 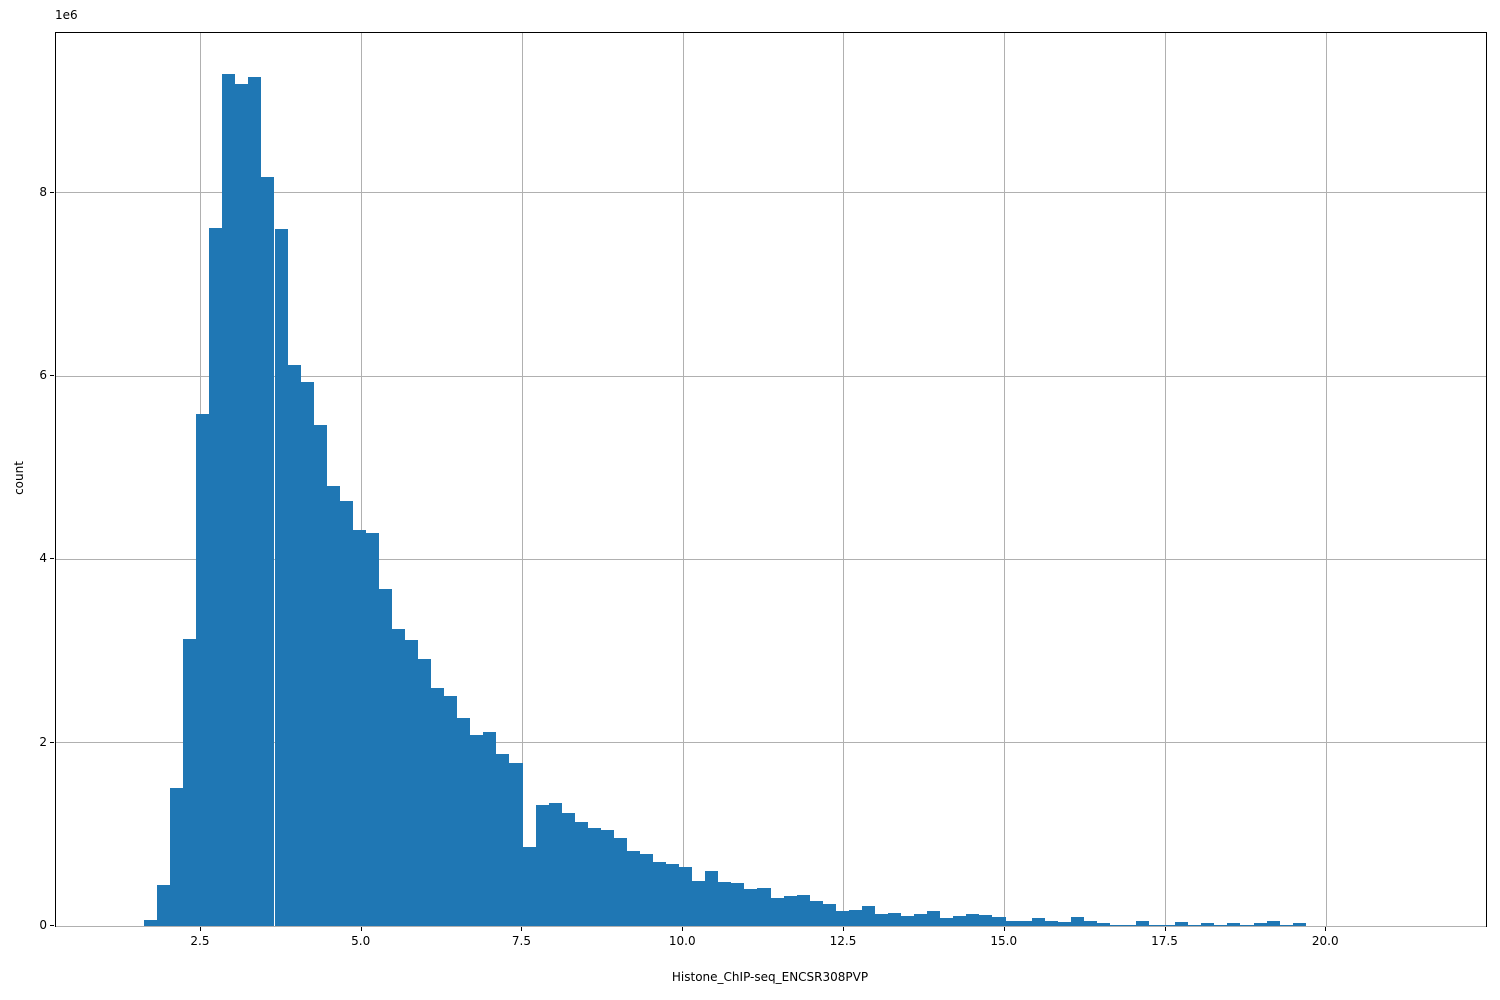 What do you see at coordinates (200, 941) in the screenshot?
I see `x-tick-label: 2.5` at bounding box center [200, 941].